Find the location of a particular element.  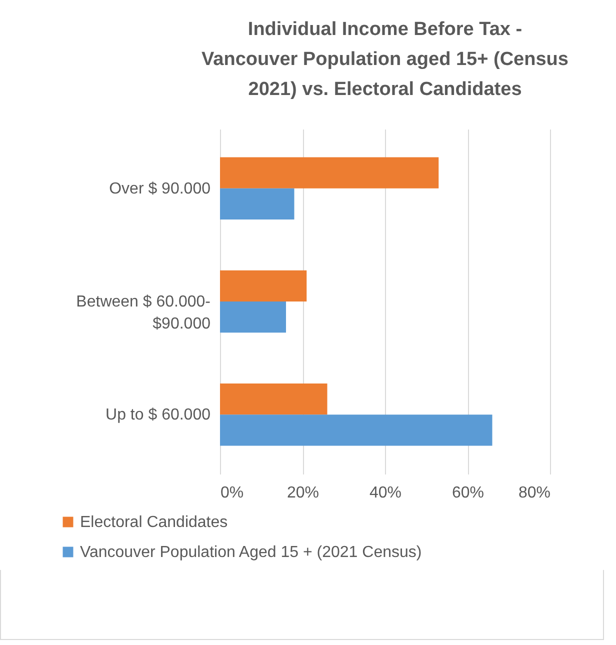

x-tick-label: 60% is located at coordinates (468, 493).